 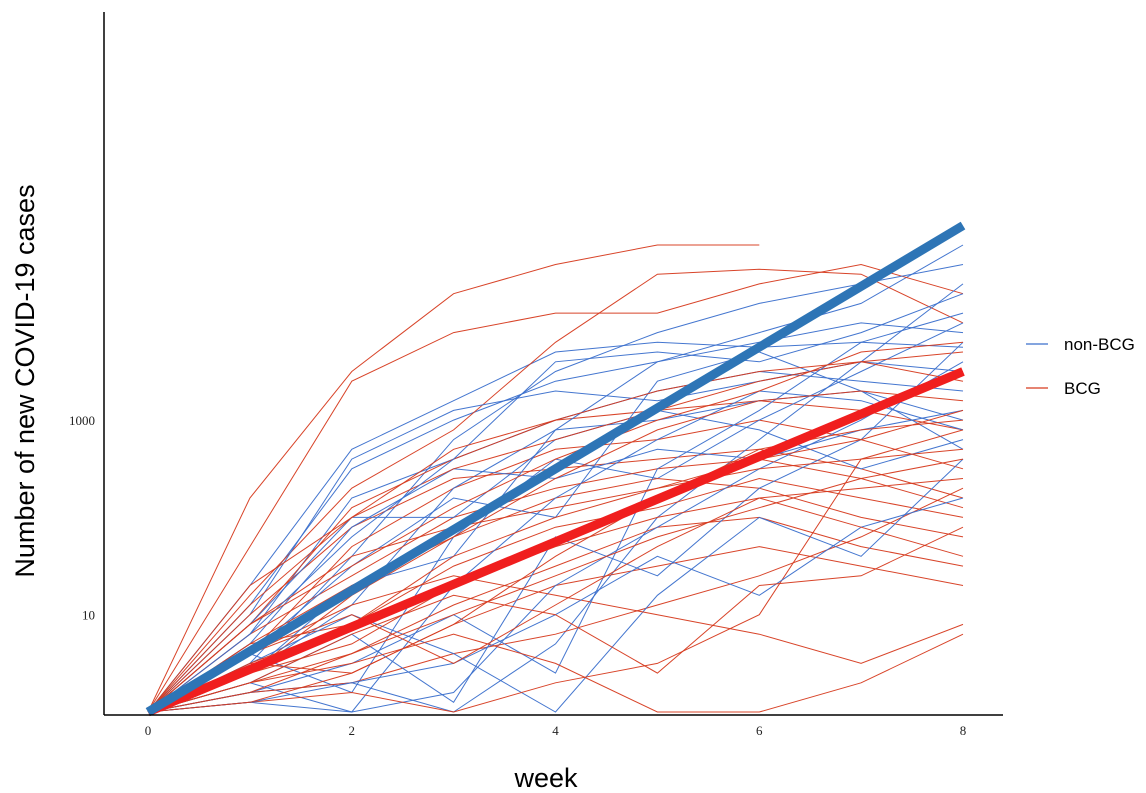 I want to click on x-tick-label: 4, so click(x=555, y=730).